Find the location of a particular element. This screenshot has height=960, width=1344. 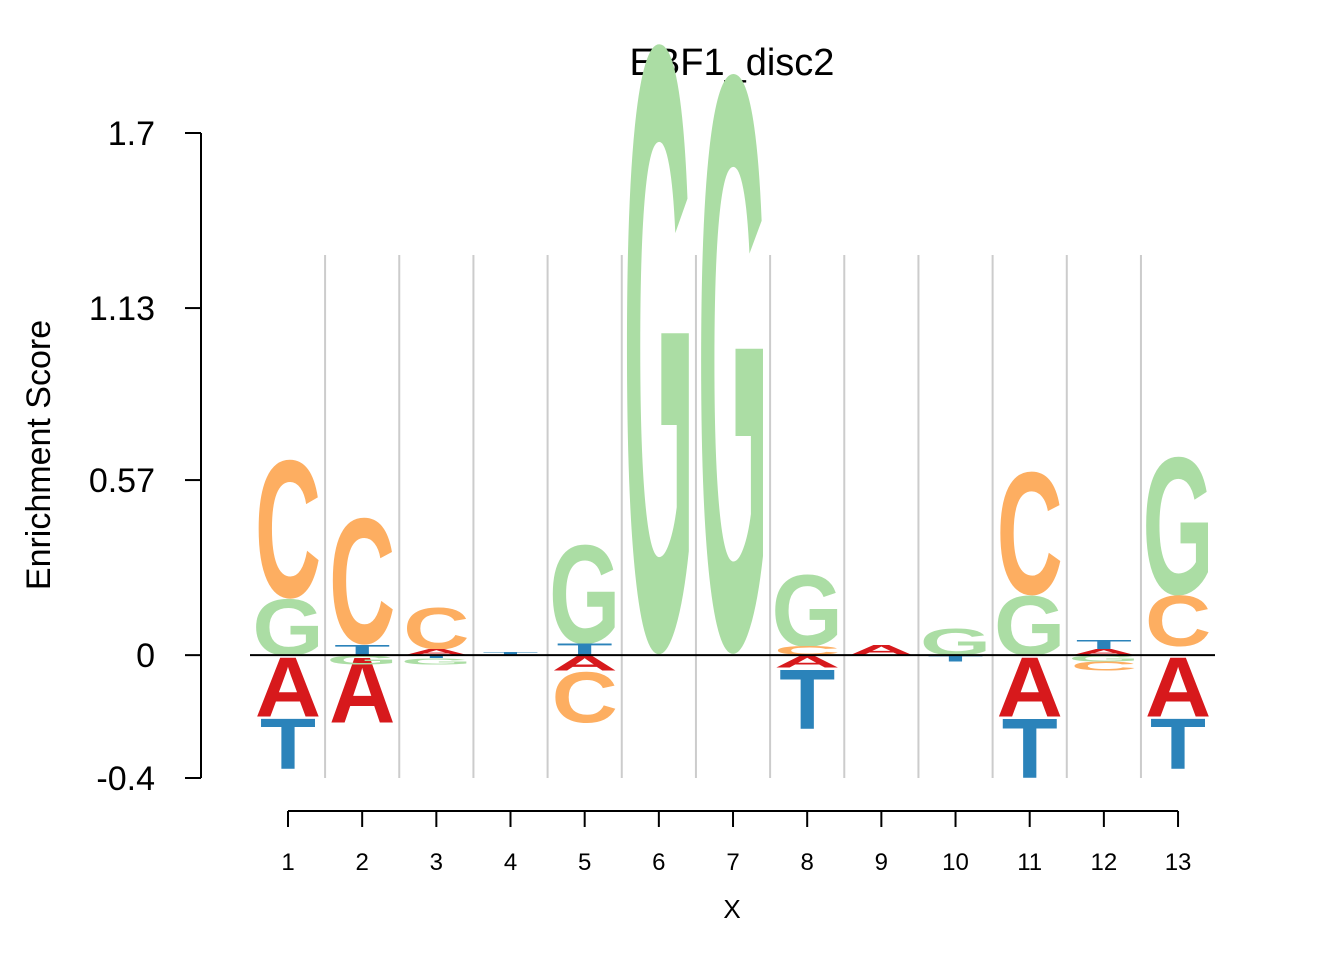

logo-letter-T-pos-10: T is located at coordinates (956, 659).